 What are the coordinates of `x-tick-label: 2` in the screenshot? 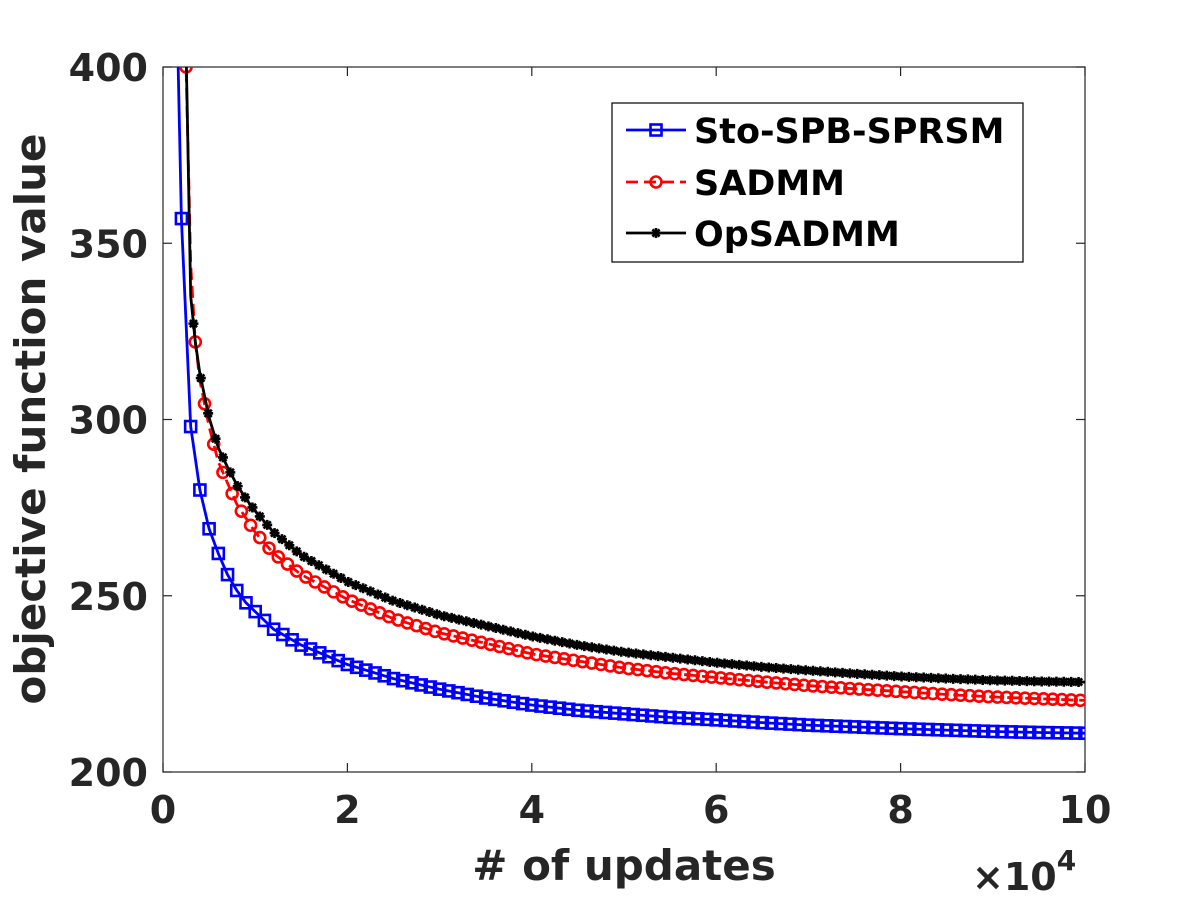 It's located at (347, 810).